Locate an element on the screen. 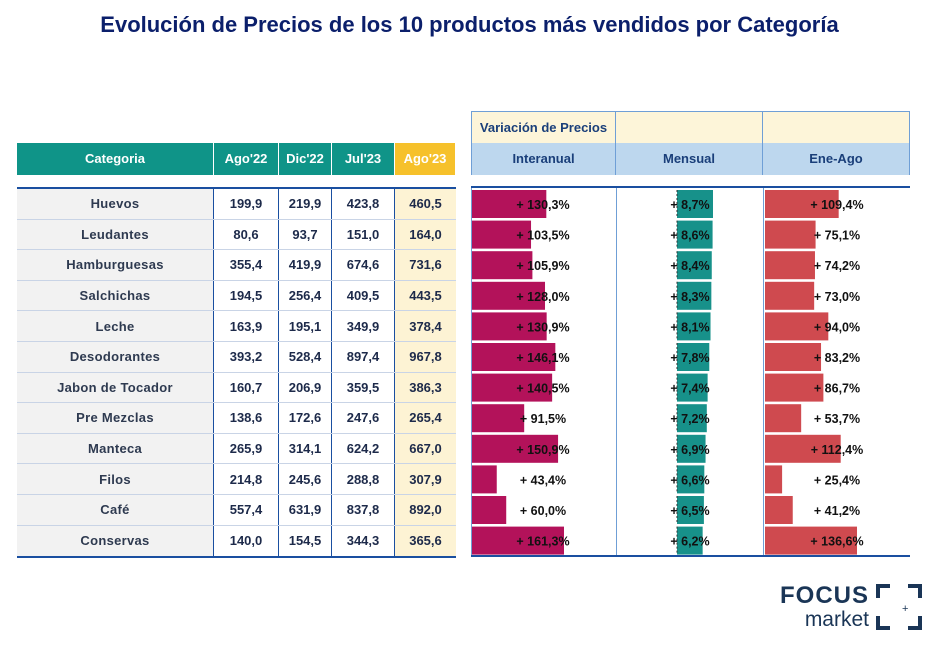 The height and width of the screenshot is (645, 939). price-cell-jul23: 897,4 is located at coordinates (363, 356).